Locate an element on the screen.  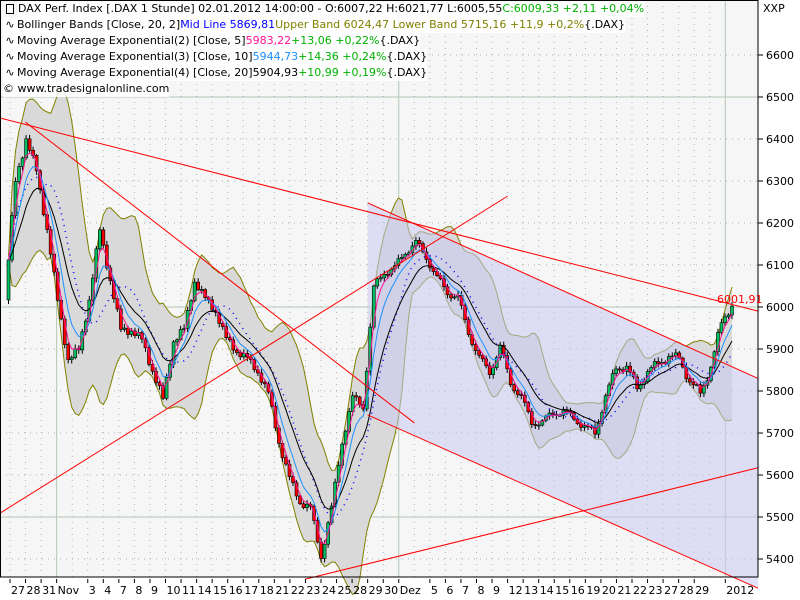
x-tick-label: 27 is located at coordinates (18, 590).